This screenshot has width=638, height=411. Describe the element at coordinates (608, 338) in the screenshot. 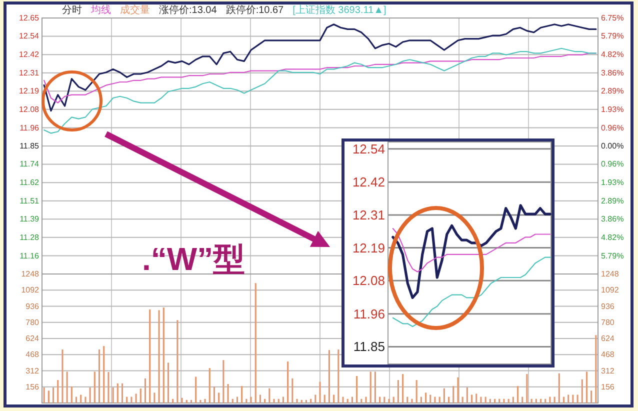

I see `y2-tick-label: 624` at that location.